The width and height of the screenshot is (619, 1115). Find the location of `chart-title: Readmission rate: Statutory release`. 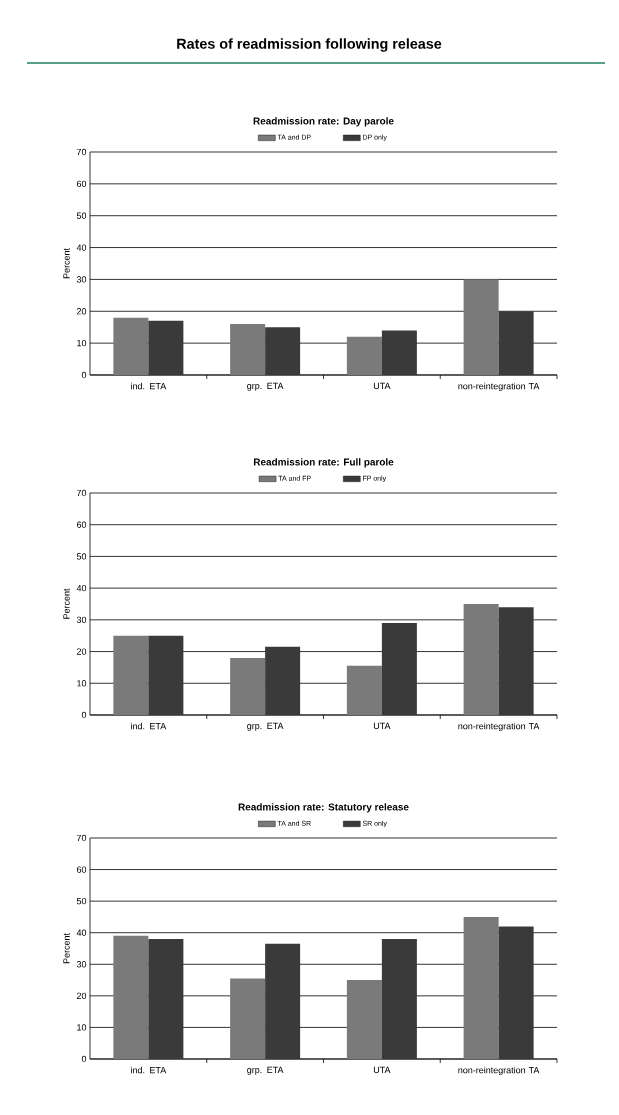

chart-title: Readmission rate: Statutory release is located at coordinates (323, 808).